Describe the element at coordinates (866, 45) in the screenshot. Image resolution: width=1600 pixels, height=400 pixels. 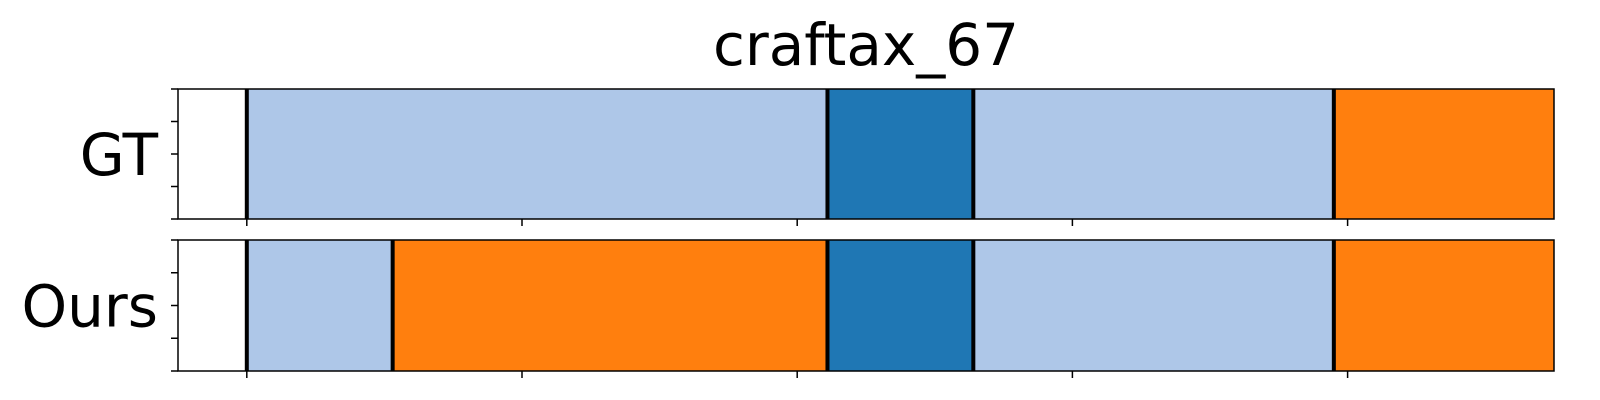
I see `chart-title: craftax_67` at that location.